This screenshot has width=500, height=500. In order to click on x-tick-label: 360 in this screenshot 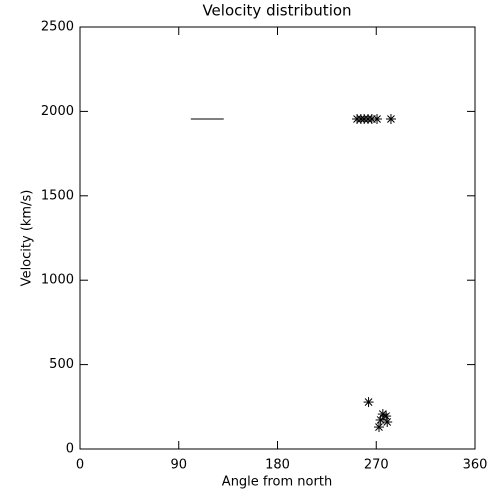, I will do `click(475, 465)`.